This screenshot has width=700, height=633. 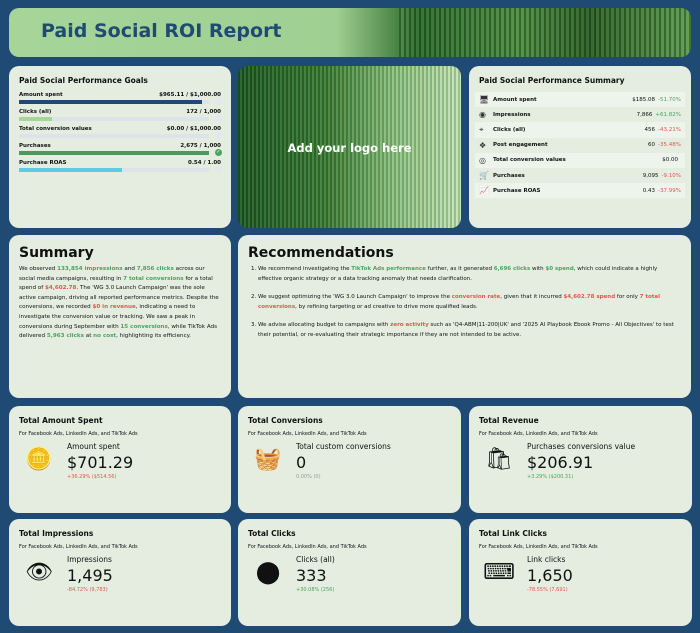 I want to click on highlight-text: 7 total conversions, so click(x=459, y=302).